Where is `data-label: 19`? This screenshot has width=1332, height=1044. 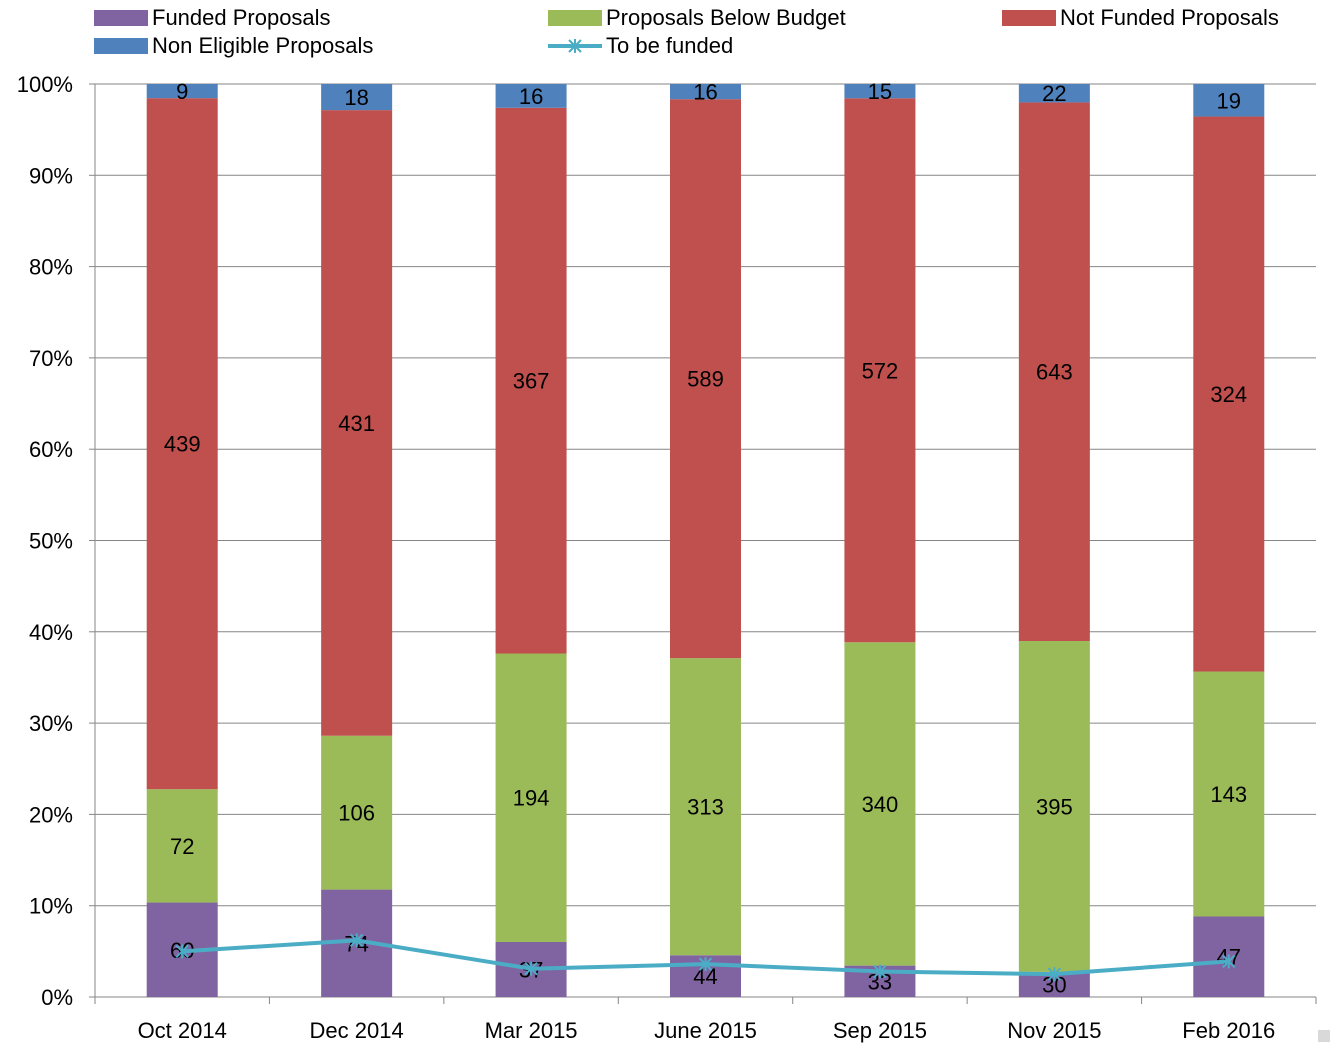 data-label: 19 is located at coordinates (1229, 100).